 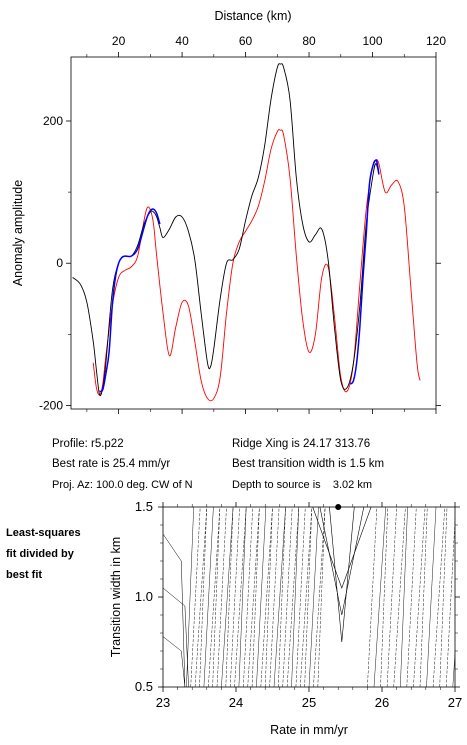 I want to click on ridge-crossing-info: Ridge Xing is 24.17 313.76, so click(x=301, y=444).